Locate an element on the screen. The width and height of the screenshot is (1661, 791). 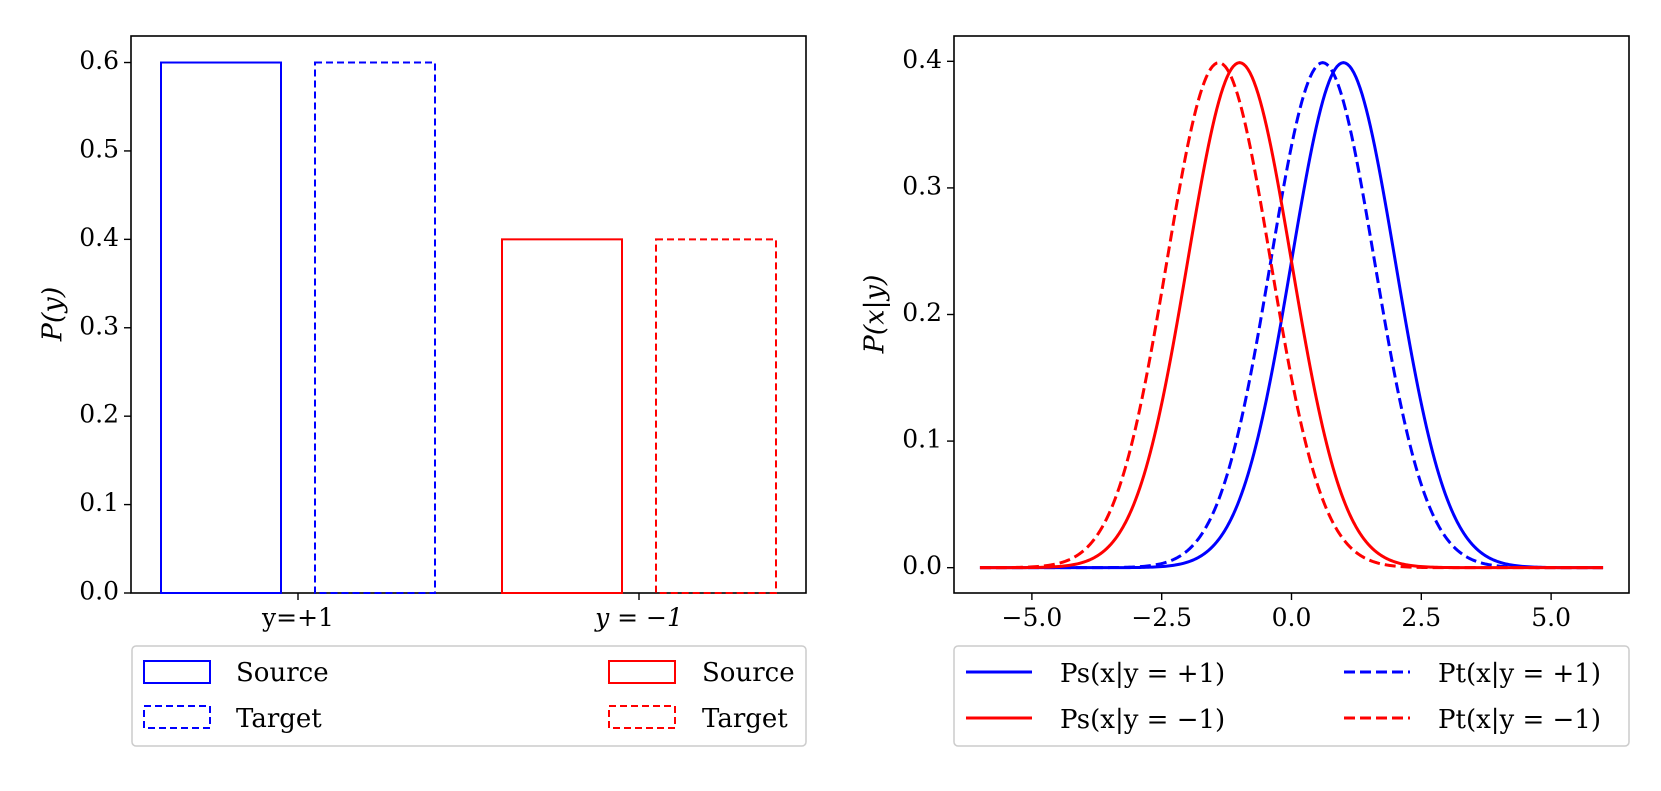
left-x-axis: y=+1 y = −1 is located at coordinates (472, 612).